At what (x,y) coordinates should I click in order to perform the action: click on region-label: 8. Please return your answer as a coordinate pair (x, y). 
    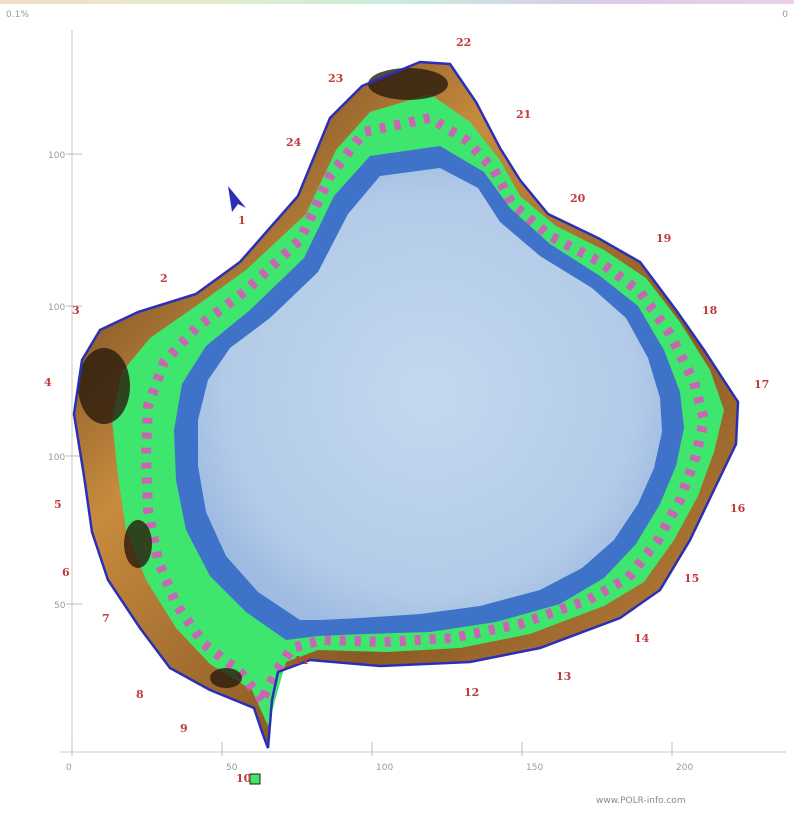
    Looking at the image, I should click on (140, 694).